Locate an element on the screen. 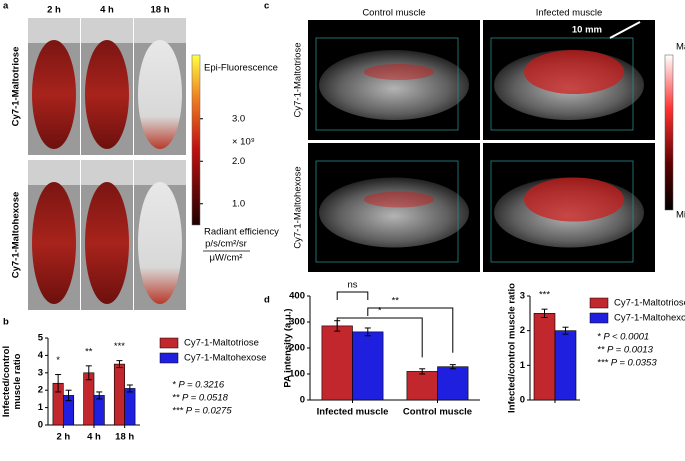 The height and width of the screenshot is (461, 685). legend-label: Cy7-1-Maltotriose is located at coordinates (649, 303).